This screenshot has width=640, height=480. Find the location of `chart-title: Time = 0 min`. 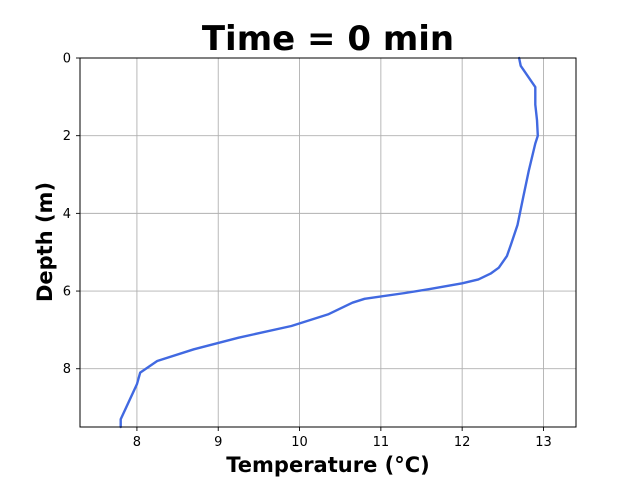

chart-title: Time = 0 min is located at coordinates (328, 39).